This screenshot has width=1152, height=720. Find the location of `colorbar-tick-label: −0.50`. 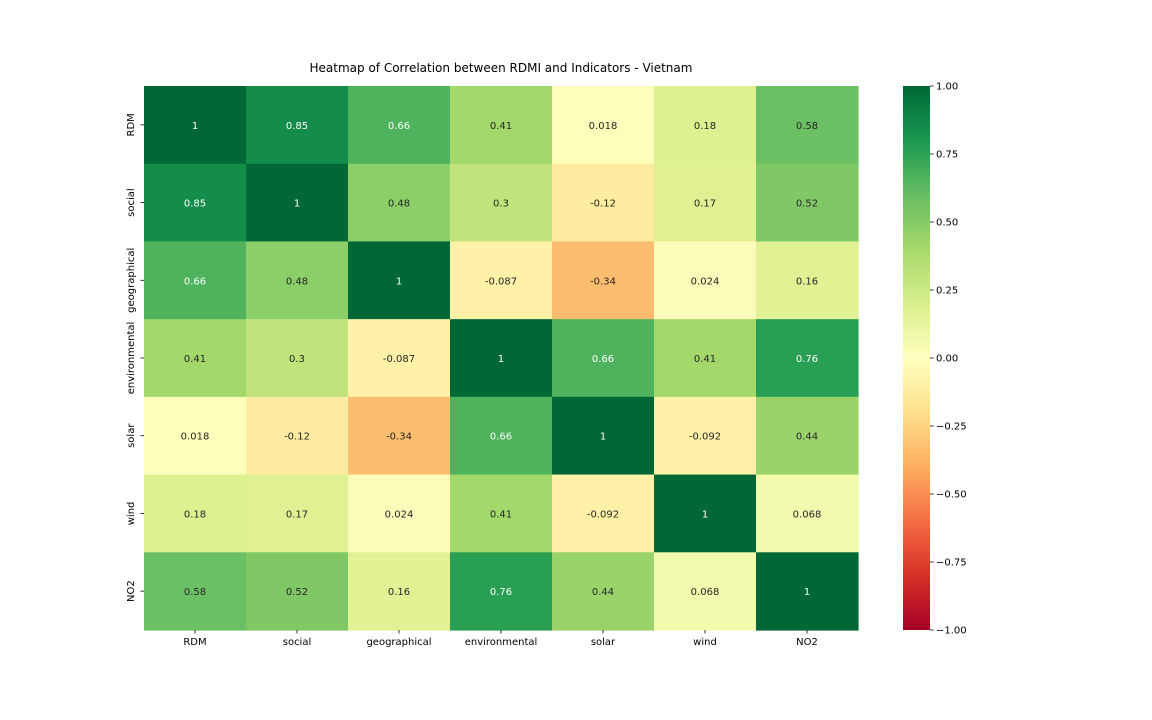

colorbar-tick-label: −0.50 is located at coordinates (951, 495).